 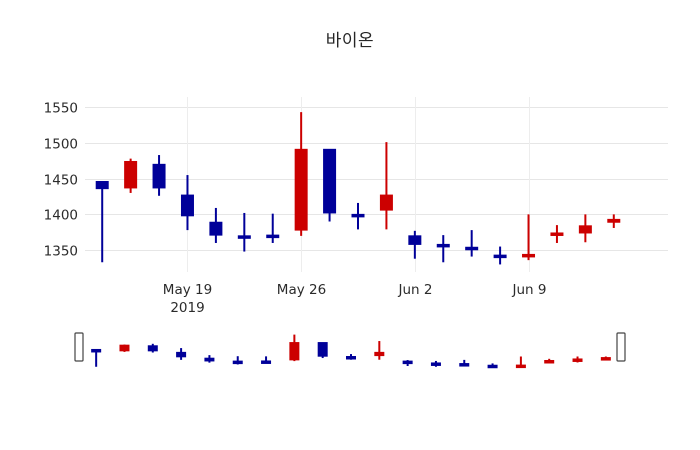 What do you see at coordinates (529, 290) in the screenshot?
I see `x-axis-tick-label: Jun 9` at bounding box center [529, 290].